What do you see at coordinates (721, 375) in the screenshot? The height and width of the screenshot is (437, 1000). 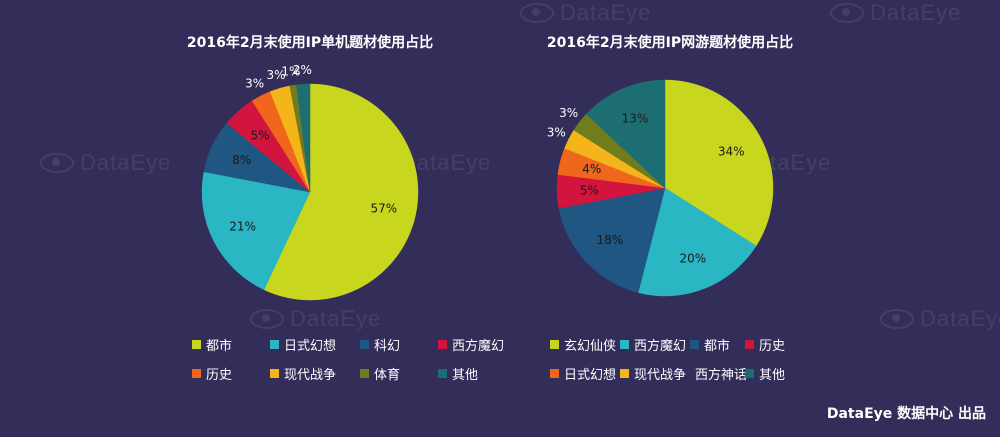 I see `legend-label: 西方神话` at bounding box center [721, 375].